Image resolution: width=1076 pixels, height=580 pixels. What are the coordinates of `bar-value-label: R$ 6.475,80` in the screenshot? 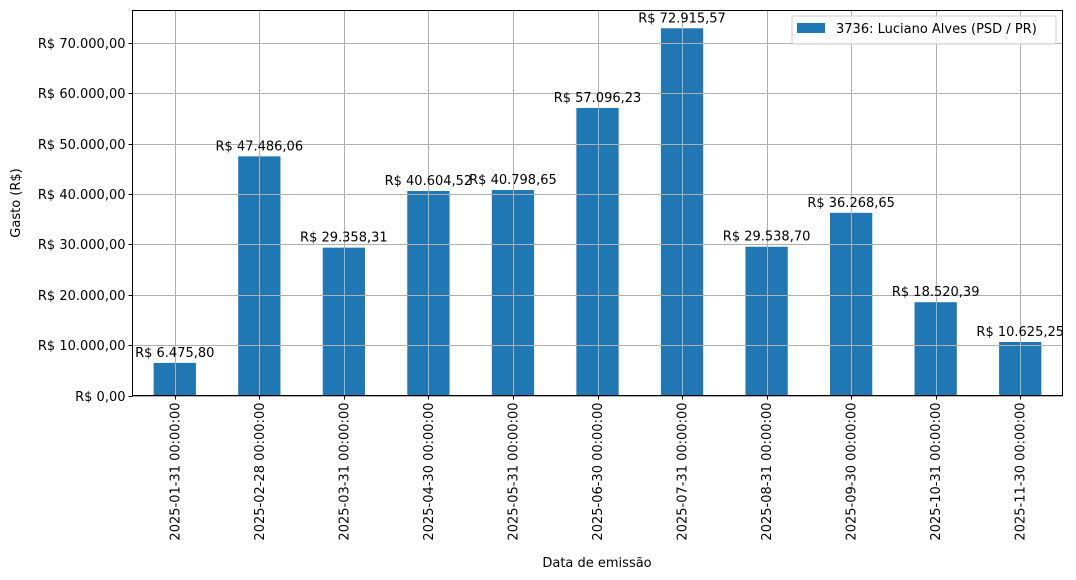 It's located at (174, 353).